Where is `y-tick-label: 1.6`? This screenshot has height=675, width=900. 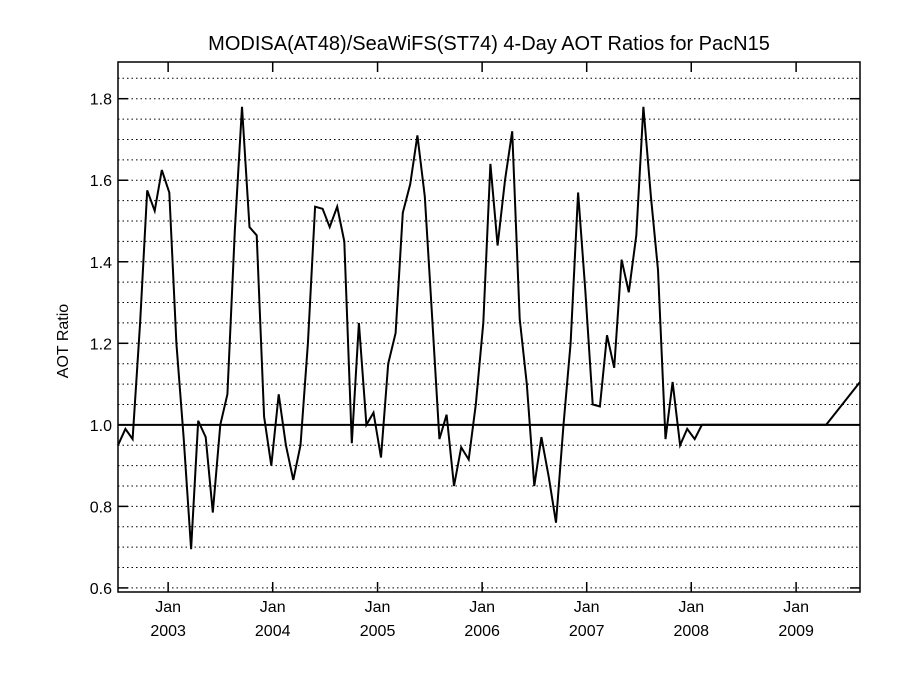 y-tick-label: 1.6 is located at coordinates (101, 181).